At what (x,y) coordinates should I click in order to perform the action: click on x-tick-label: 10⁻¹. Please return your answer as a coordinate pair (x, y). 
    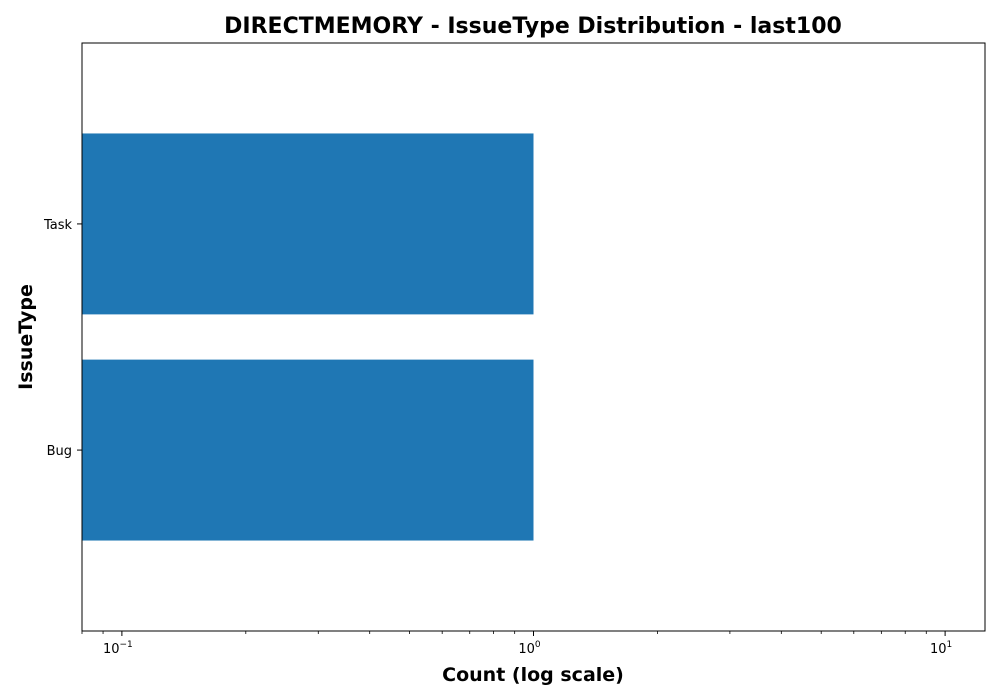
    Looking at the image, I should click on (118, 648).